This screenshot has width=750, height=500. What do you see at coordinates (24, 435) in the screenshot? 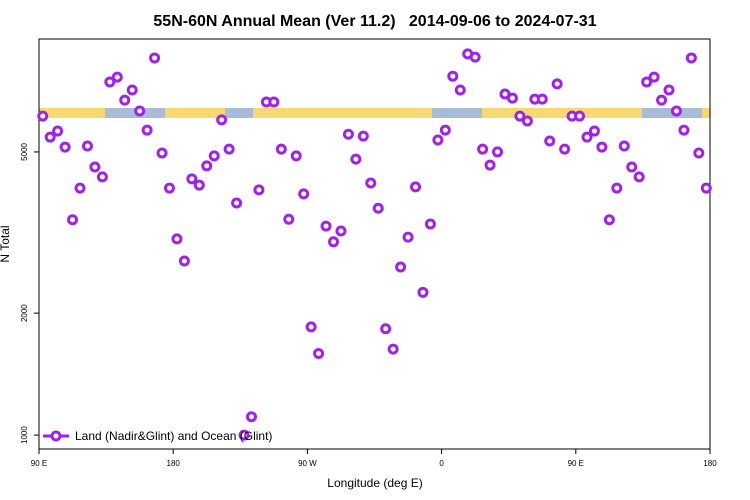
I see `y-tick-label: 1000` at bounding box center [24, 435].